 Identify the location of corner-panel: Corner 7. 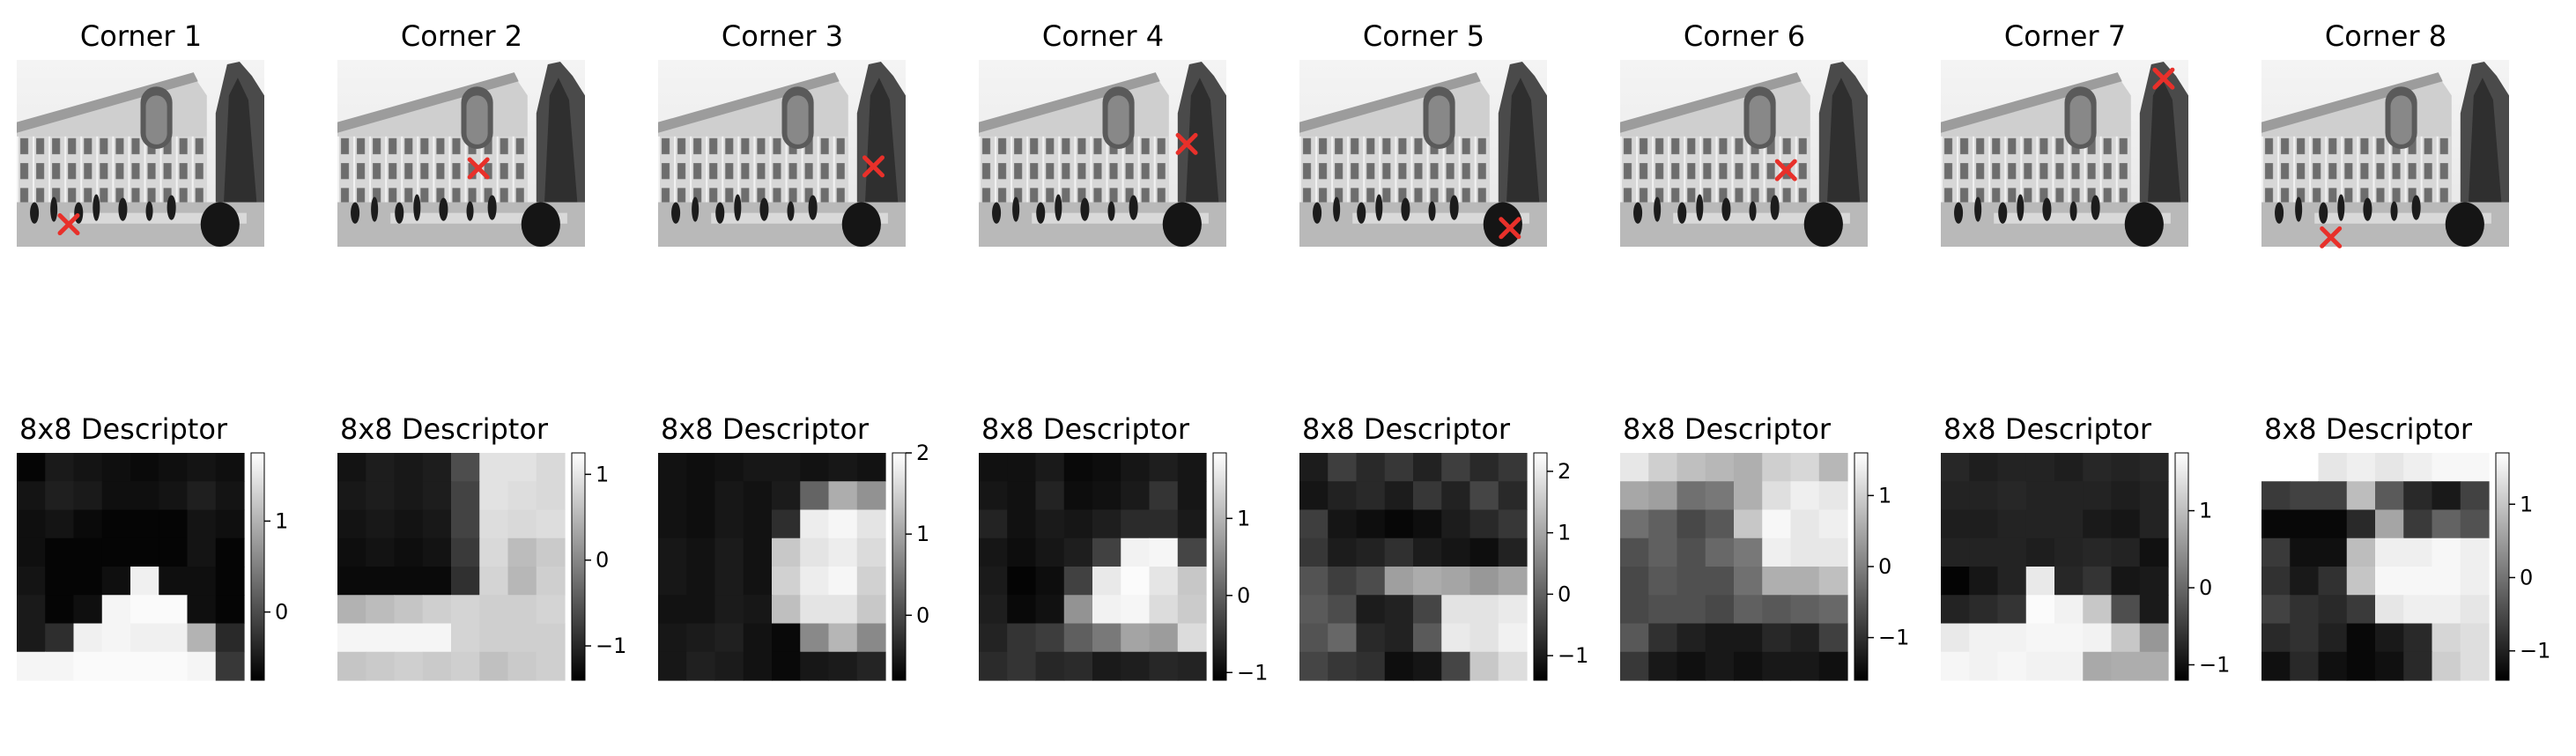
(2065, 133).